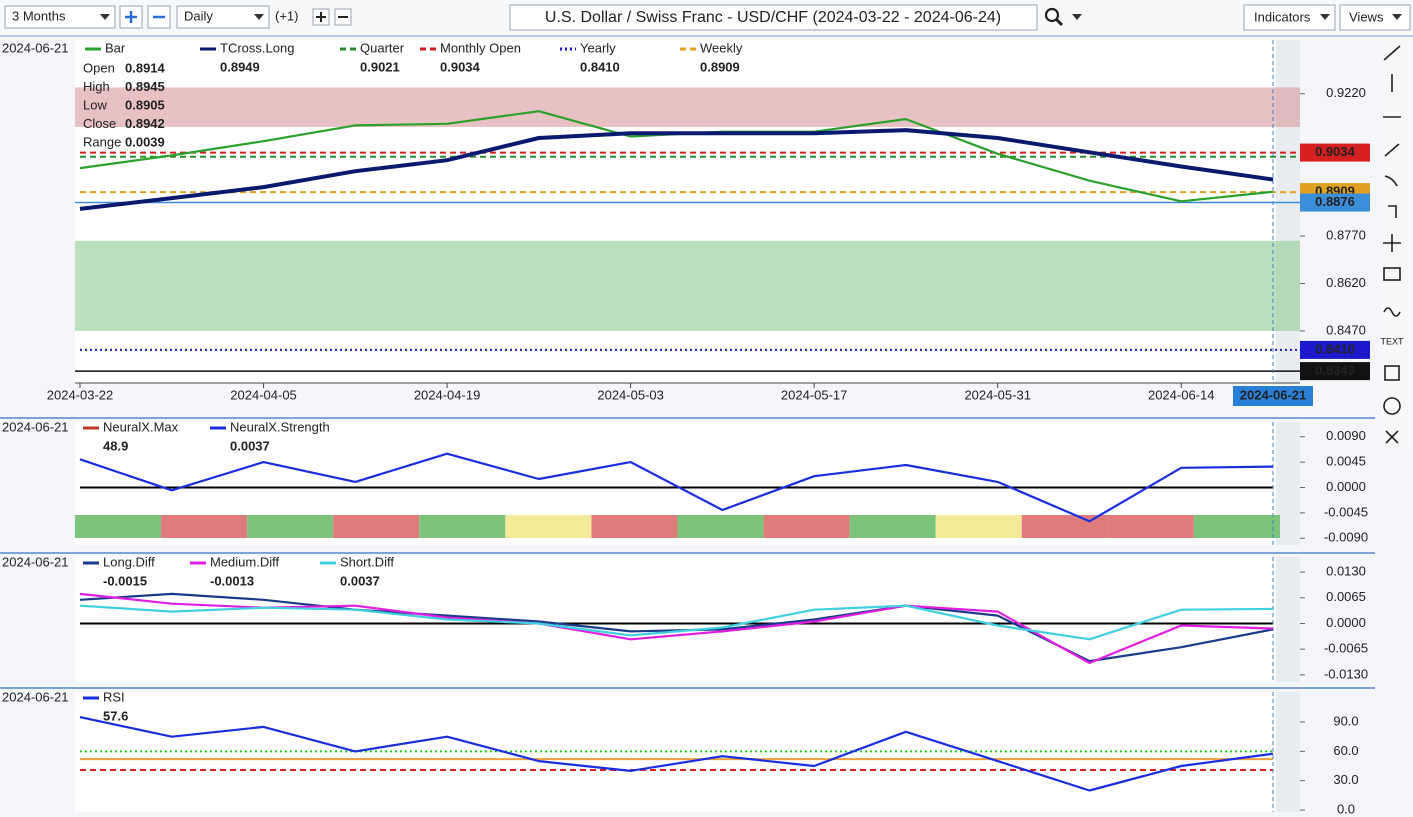 The height and width of the screenshot is (817, 1413). Describe the element at coordinates (263, 394) in the screenshot. I see `x-tick-label: 2024-04-05` at that location.